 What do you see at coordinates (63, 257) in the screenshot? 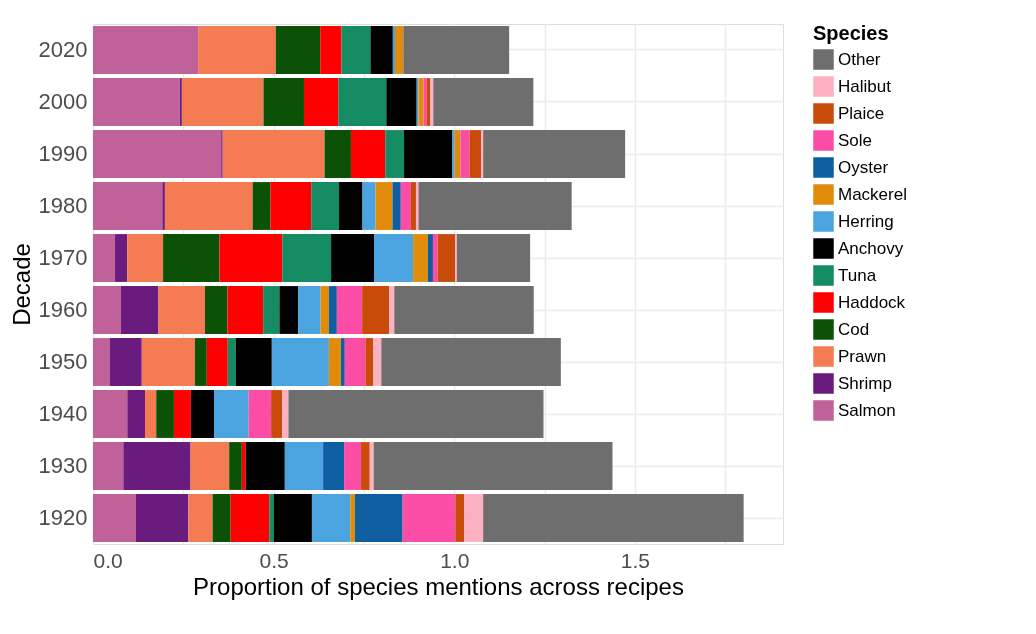
I see `y-tick-label: 1970` at bounding box center [63, 257].